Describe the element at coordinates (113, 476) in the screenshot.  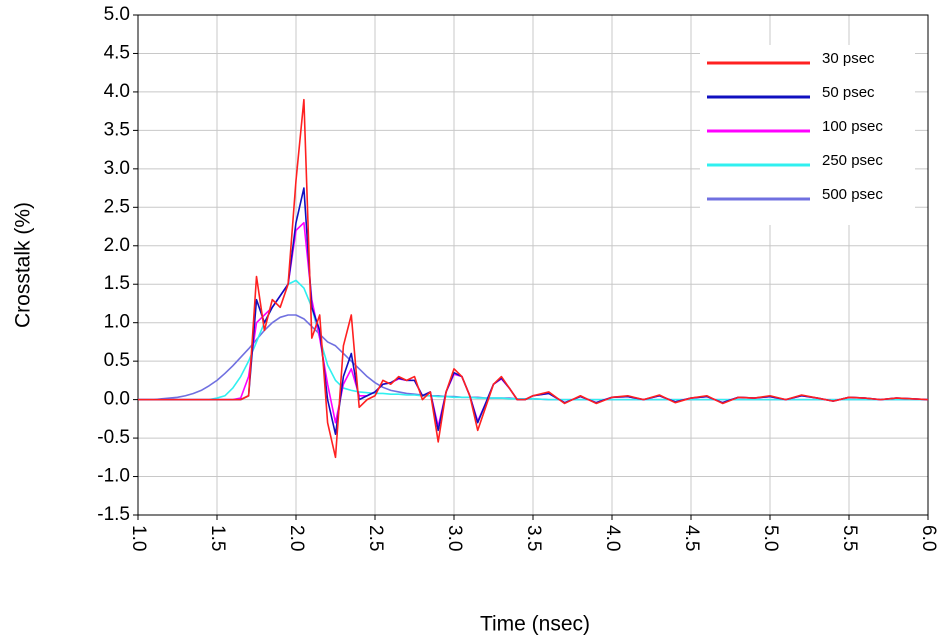
I see `y-tick-label: -1.0` at that location.